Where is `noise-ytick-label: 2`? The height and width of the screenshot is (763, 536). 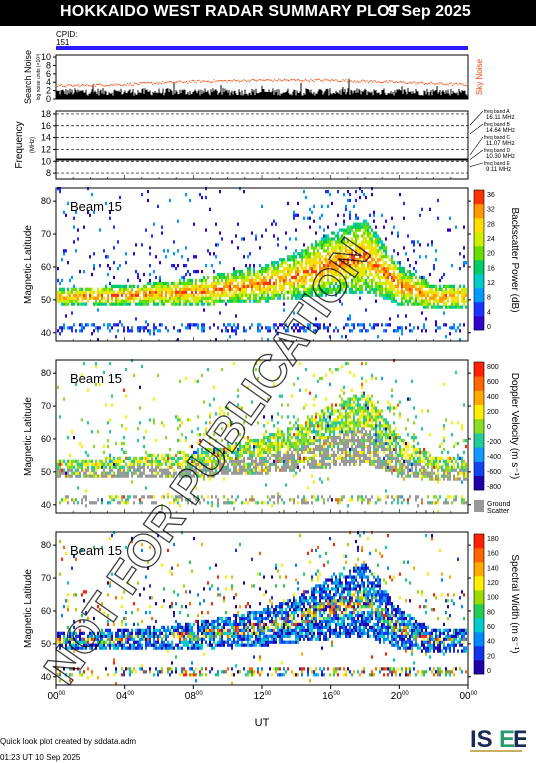
noise-ytick-label: 2 is located at coordinates (48, 91).